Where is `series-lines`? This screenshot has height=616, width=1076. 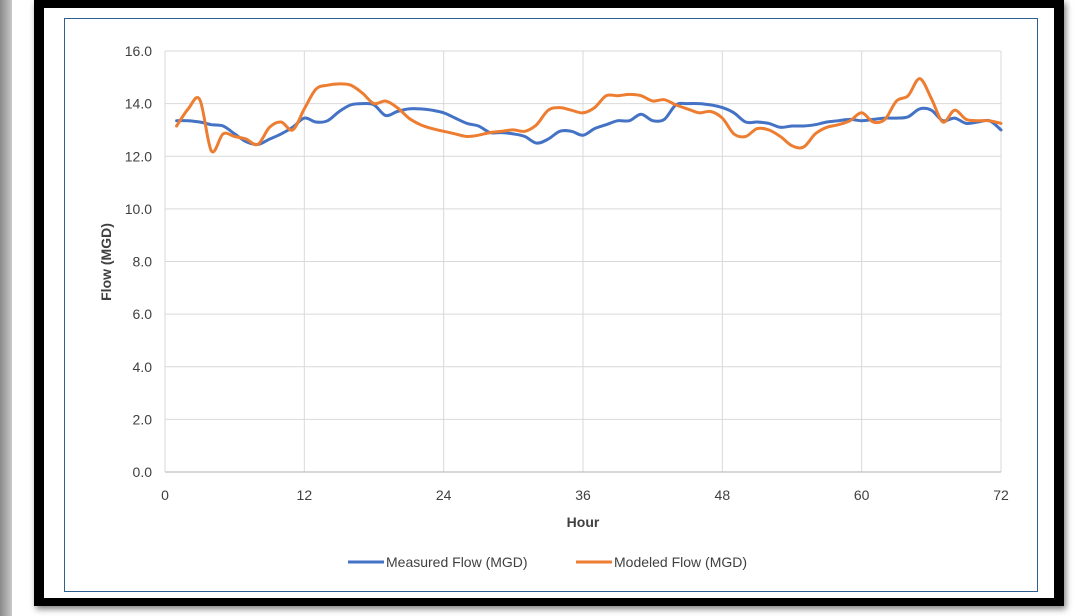 series-lines is located at coordinates (589, 115).